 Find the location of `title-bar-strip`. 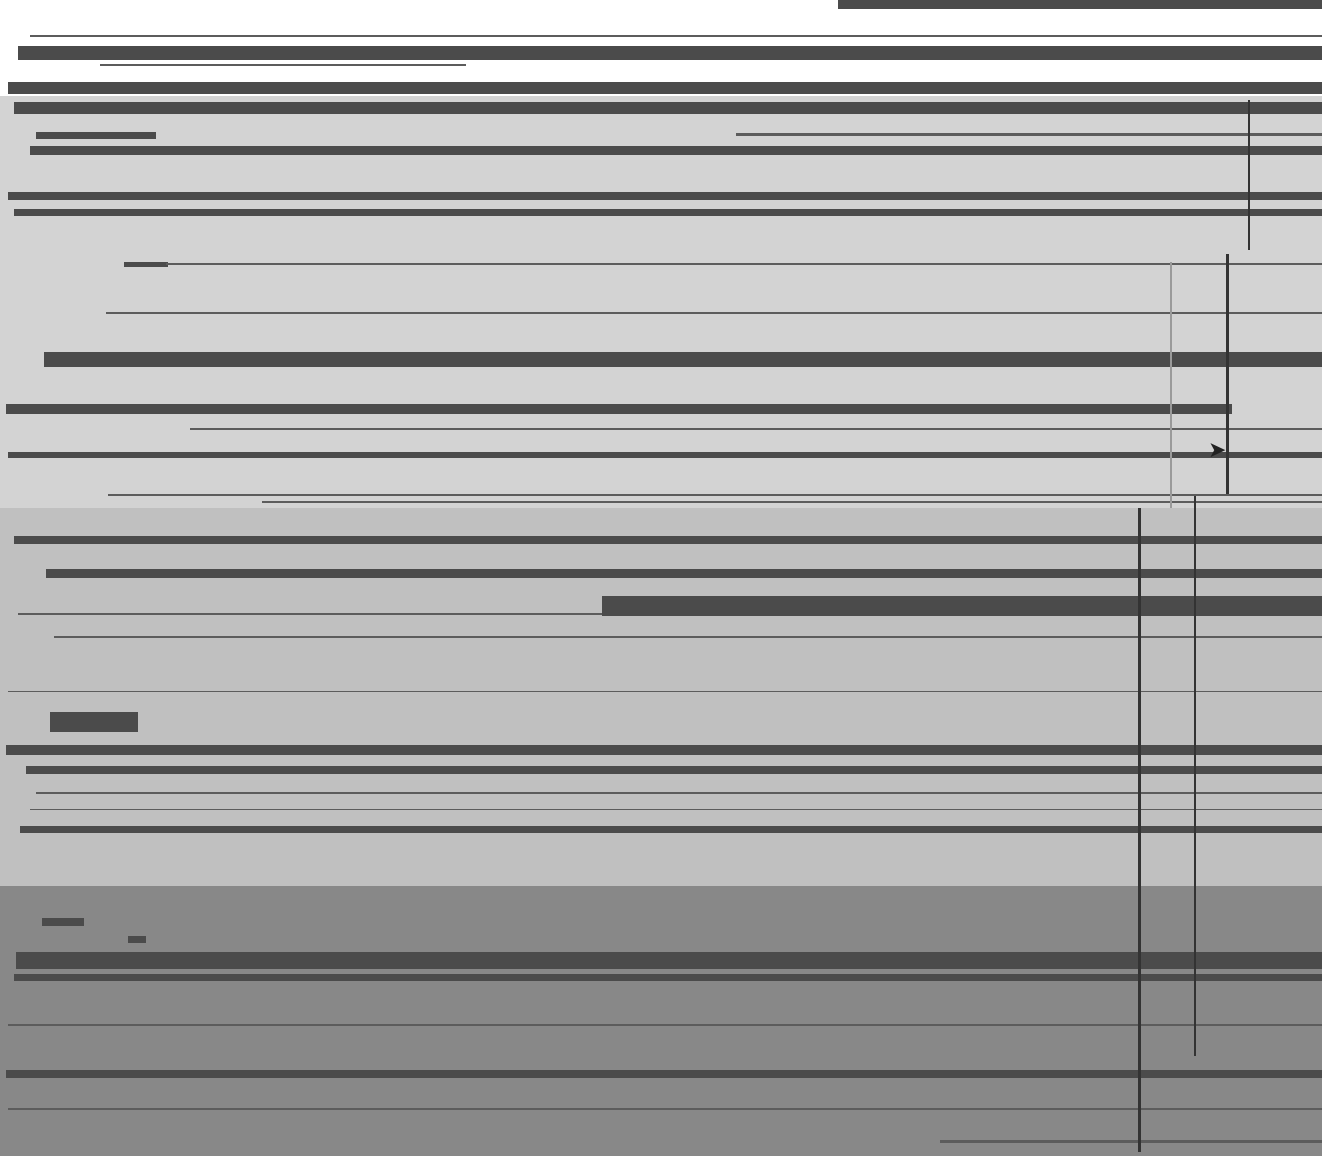

title-bar-strip is located at coordinates (1080, 4).